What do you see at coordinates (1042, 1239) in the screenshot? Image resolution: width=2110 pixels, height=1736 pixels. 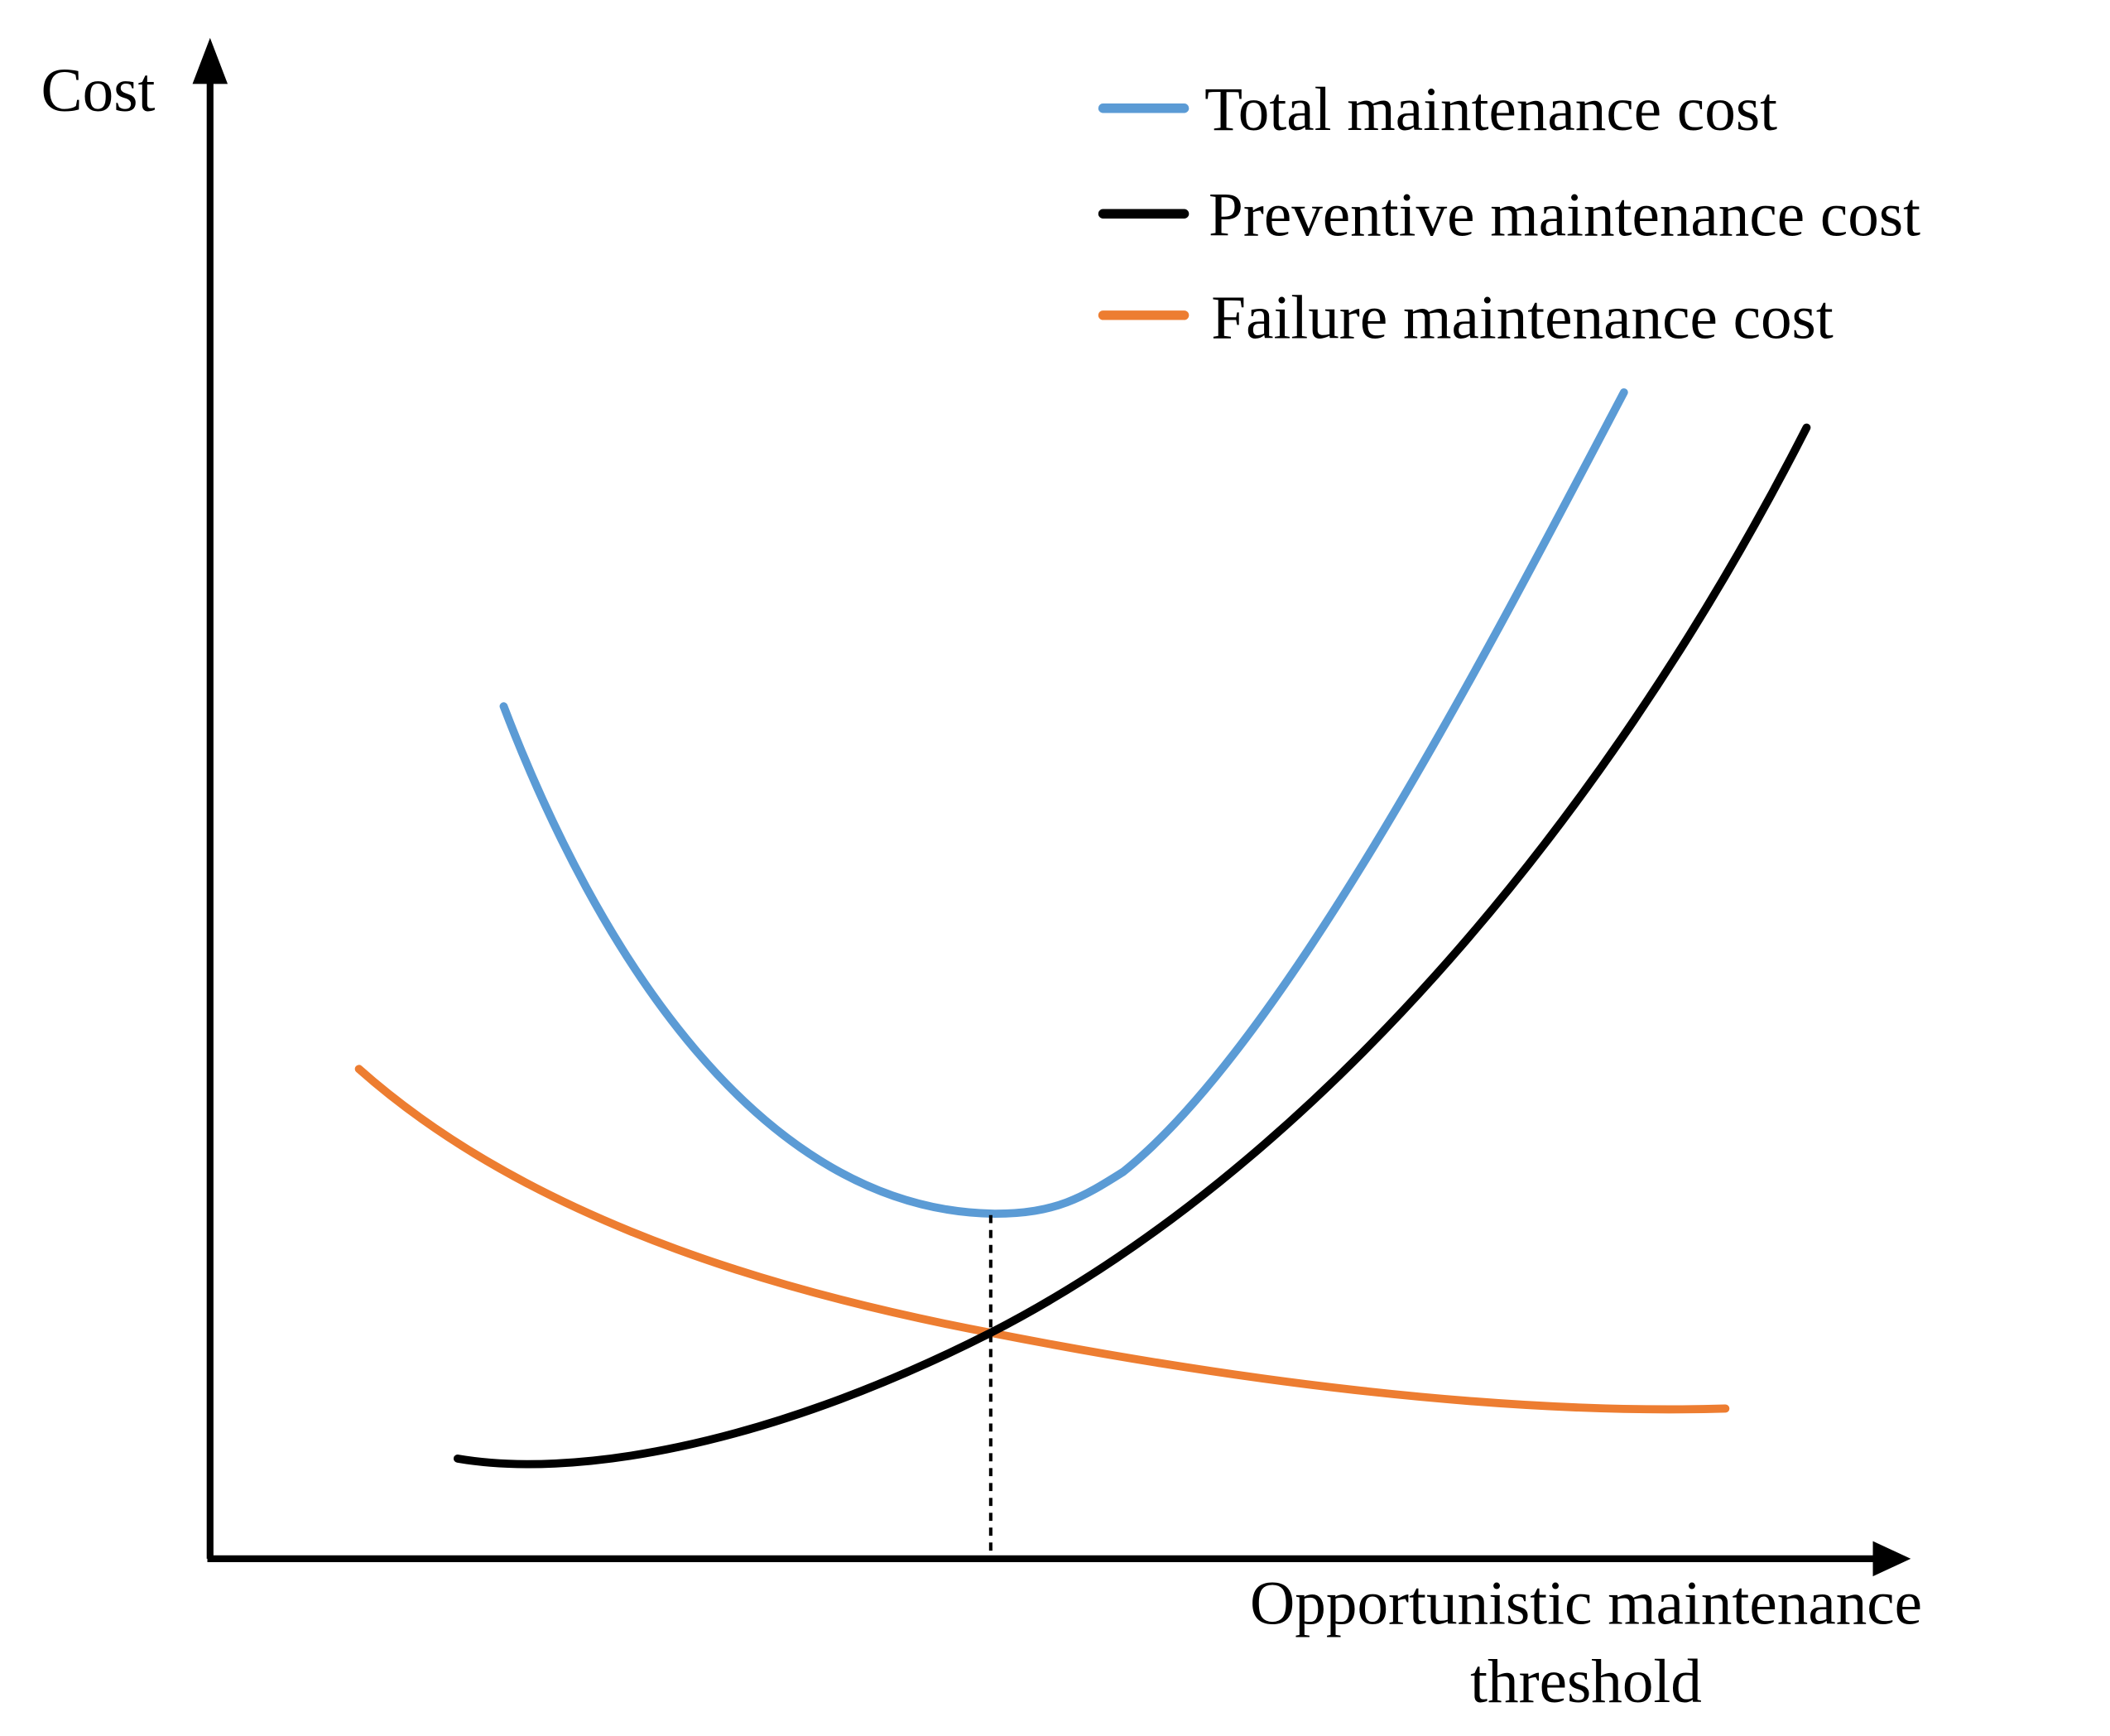 I see `failure-cost-curve` at bounding box center [1042, 1239].